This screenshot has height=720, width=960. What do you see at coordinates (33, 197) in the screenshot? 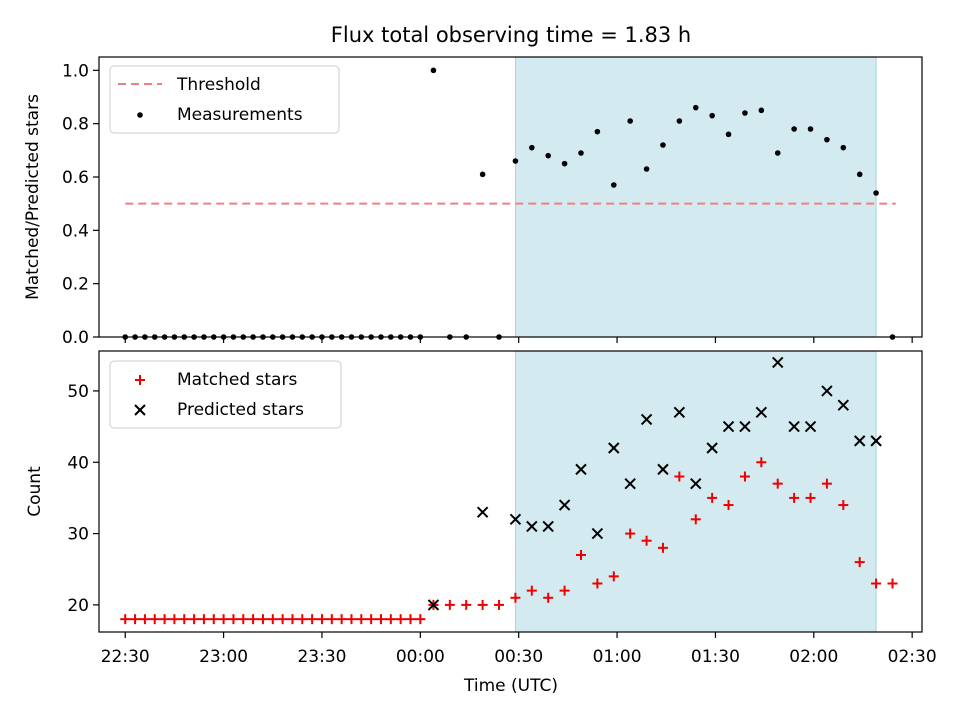
I see `ratio-y-axis-label: Matched/Predicted stars` at bounding box center [33, 197].